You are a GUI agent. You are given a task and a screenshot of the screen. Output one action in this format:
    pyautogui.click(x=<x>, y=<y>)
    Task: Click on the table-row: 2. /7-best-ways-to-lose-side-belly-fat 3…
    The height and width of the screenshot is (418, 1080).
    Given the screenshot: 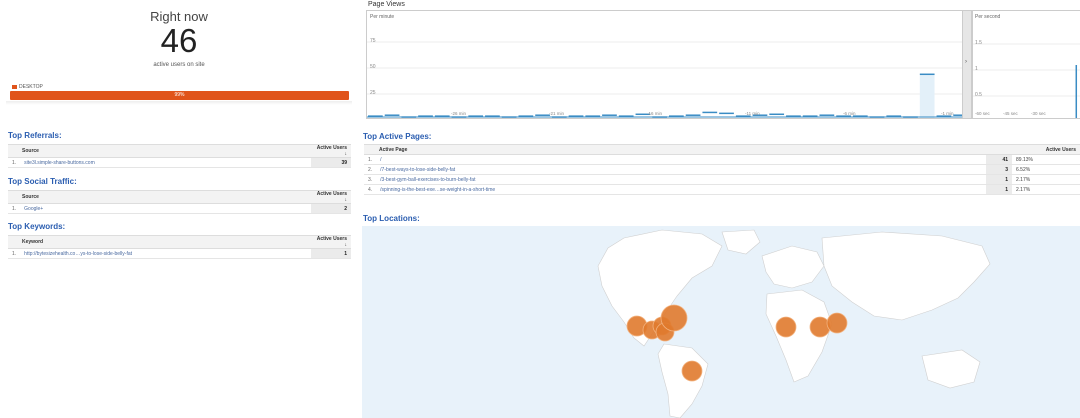 What is the action you would take?
    pyautogui.click(x=722, y=169)
    